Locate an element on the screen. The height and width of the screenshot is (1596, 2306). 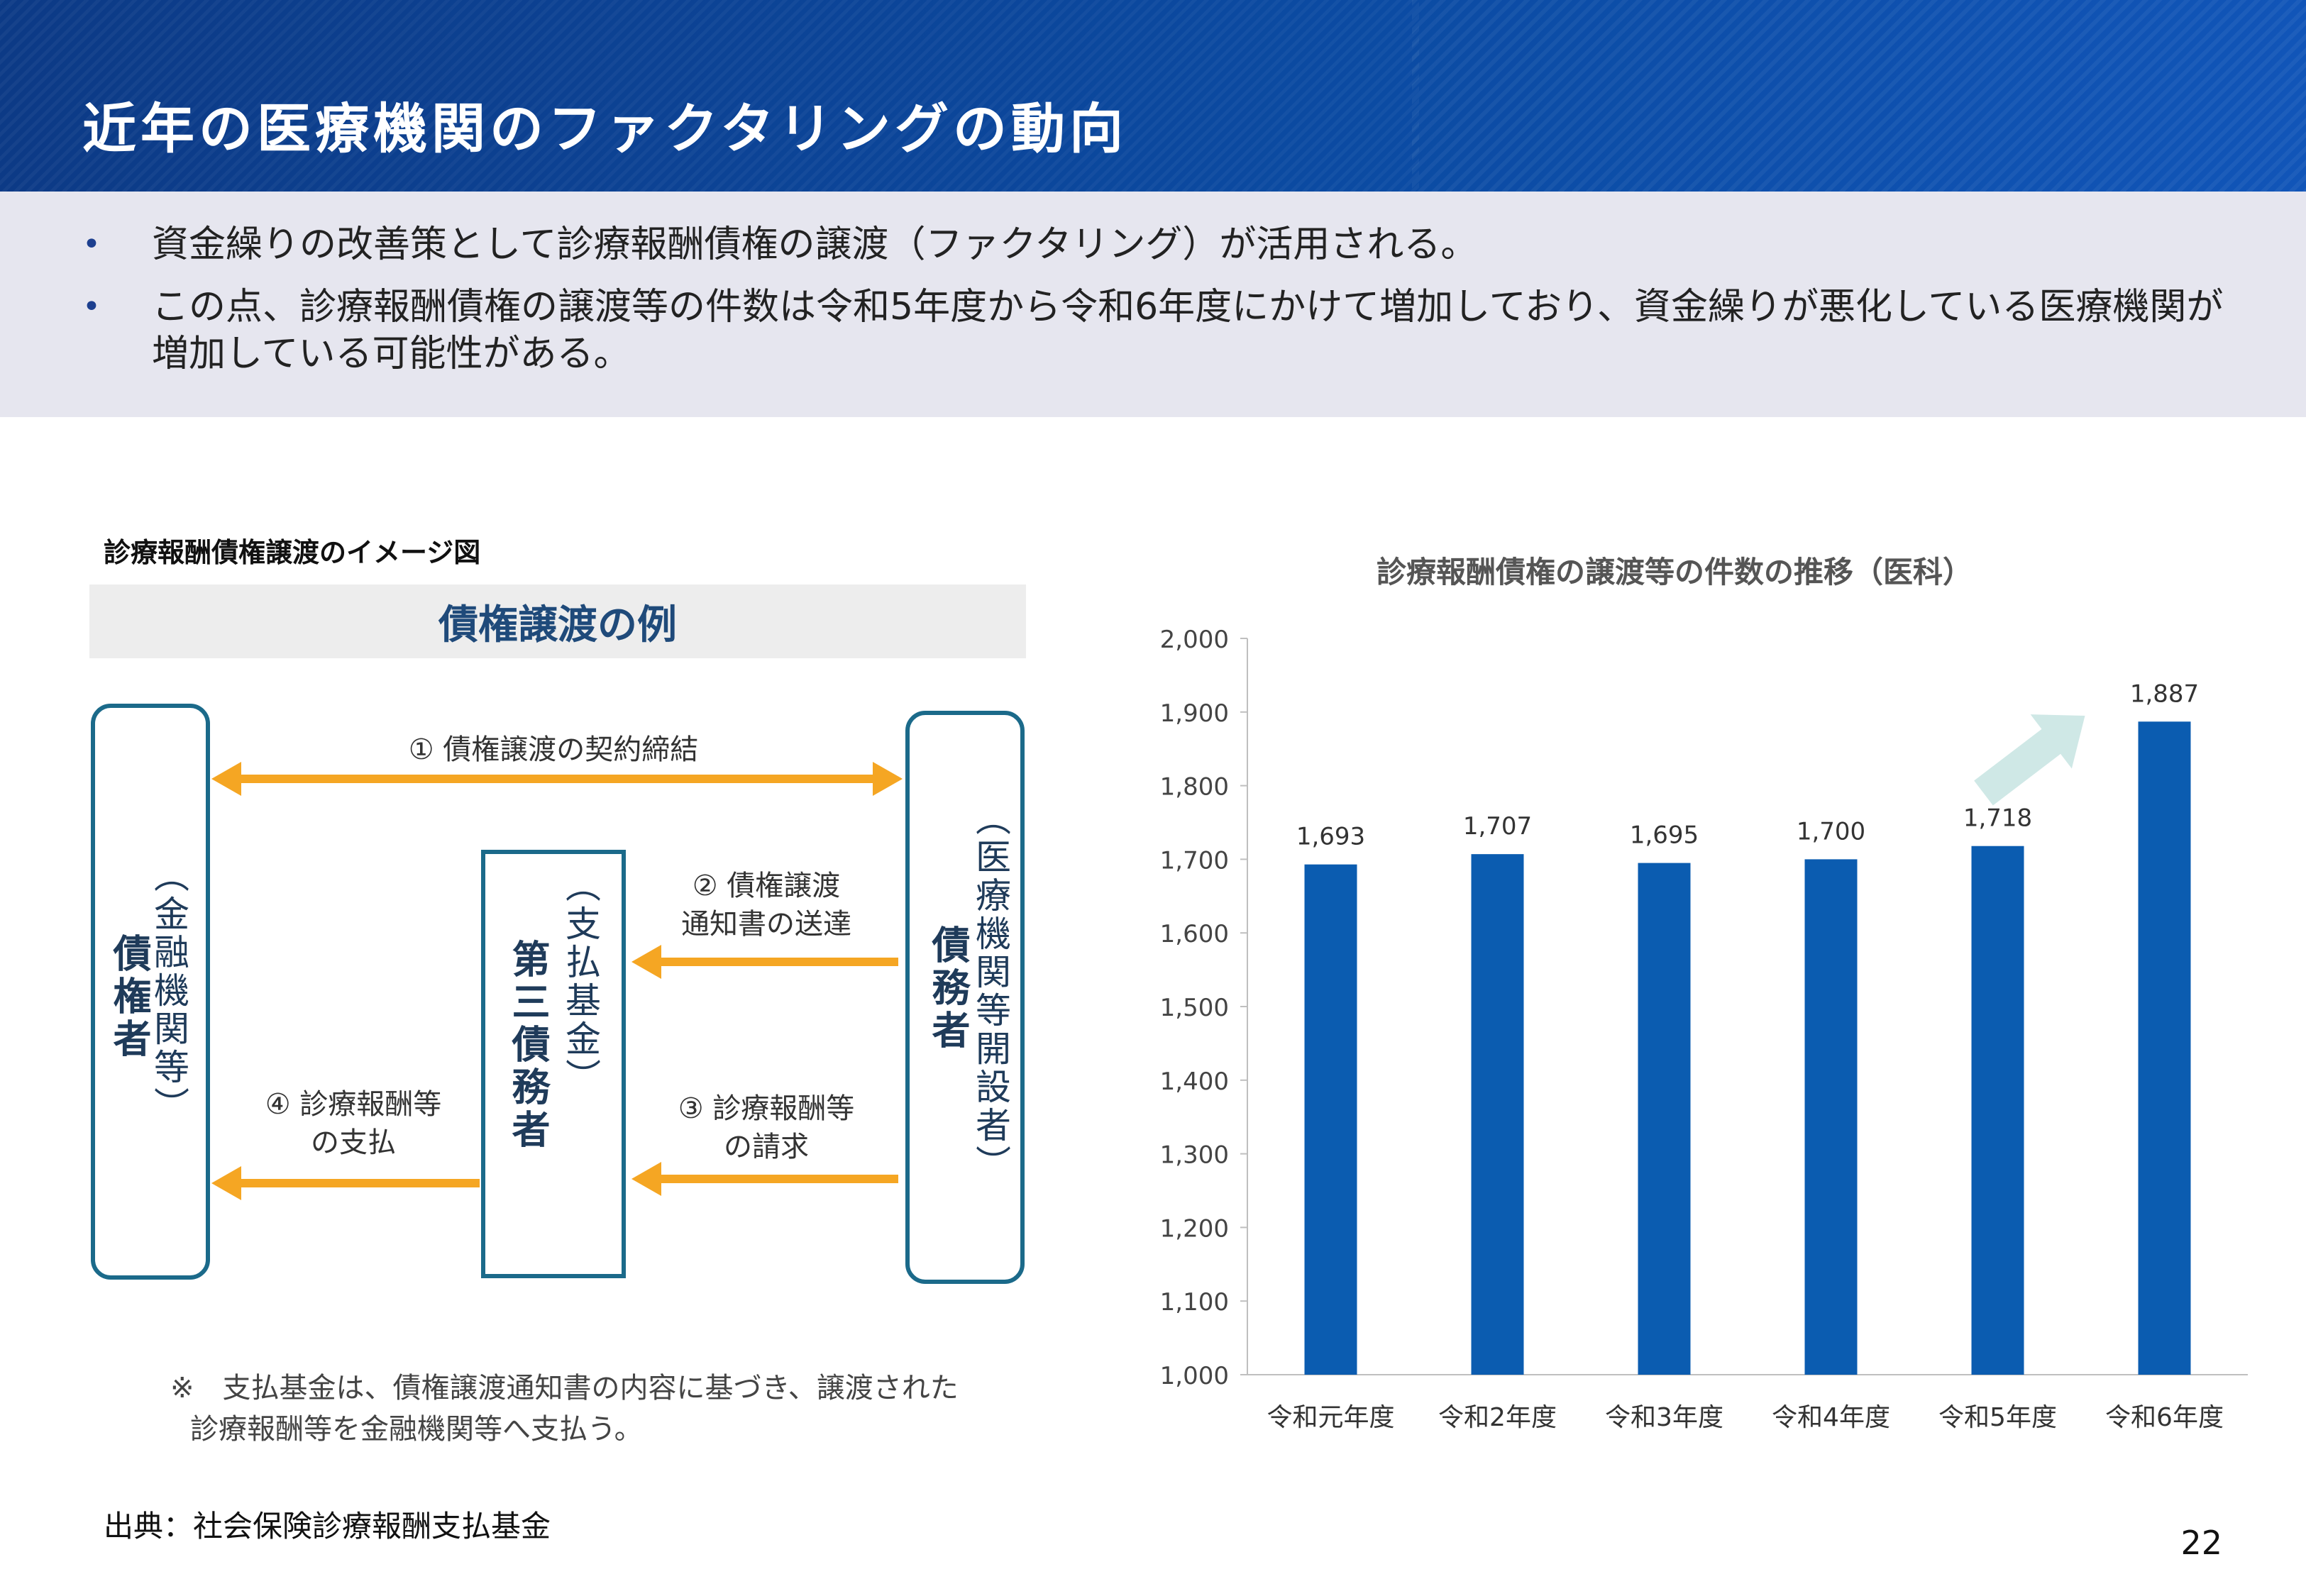
y-tick-label: 1,600 is located at coordinates (1194, 934).